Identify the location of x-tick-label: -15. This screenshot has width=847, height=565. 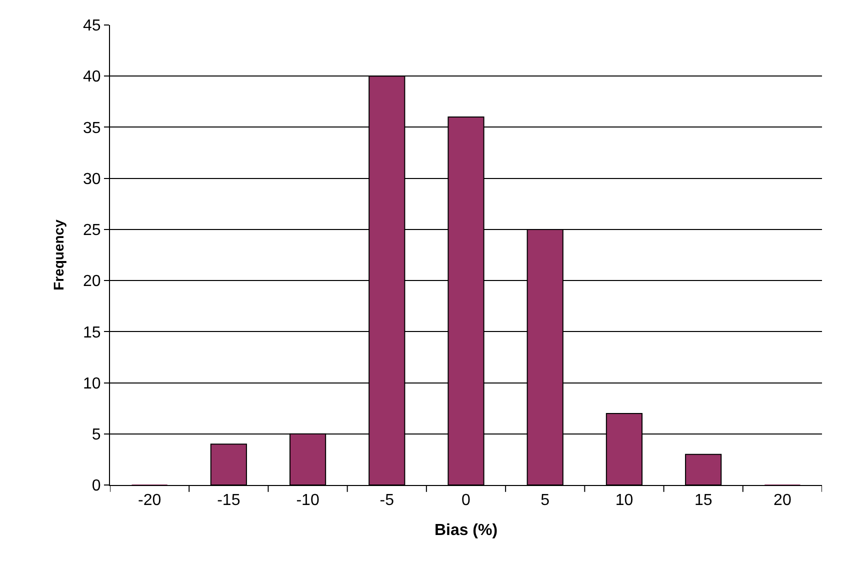
(228, 501).